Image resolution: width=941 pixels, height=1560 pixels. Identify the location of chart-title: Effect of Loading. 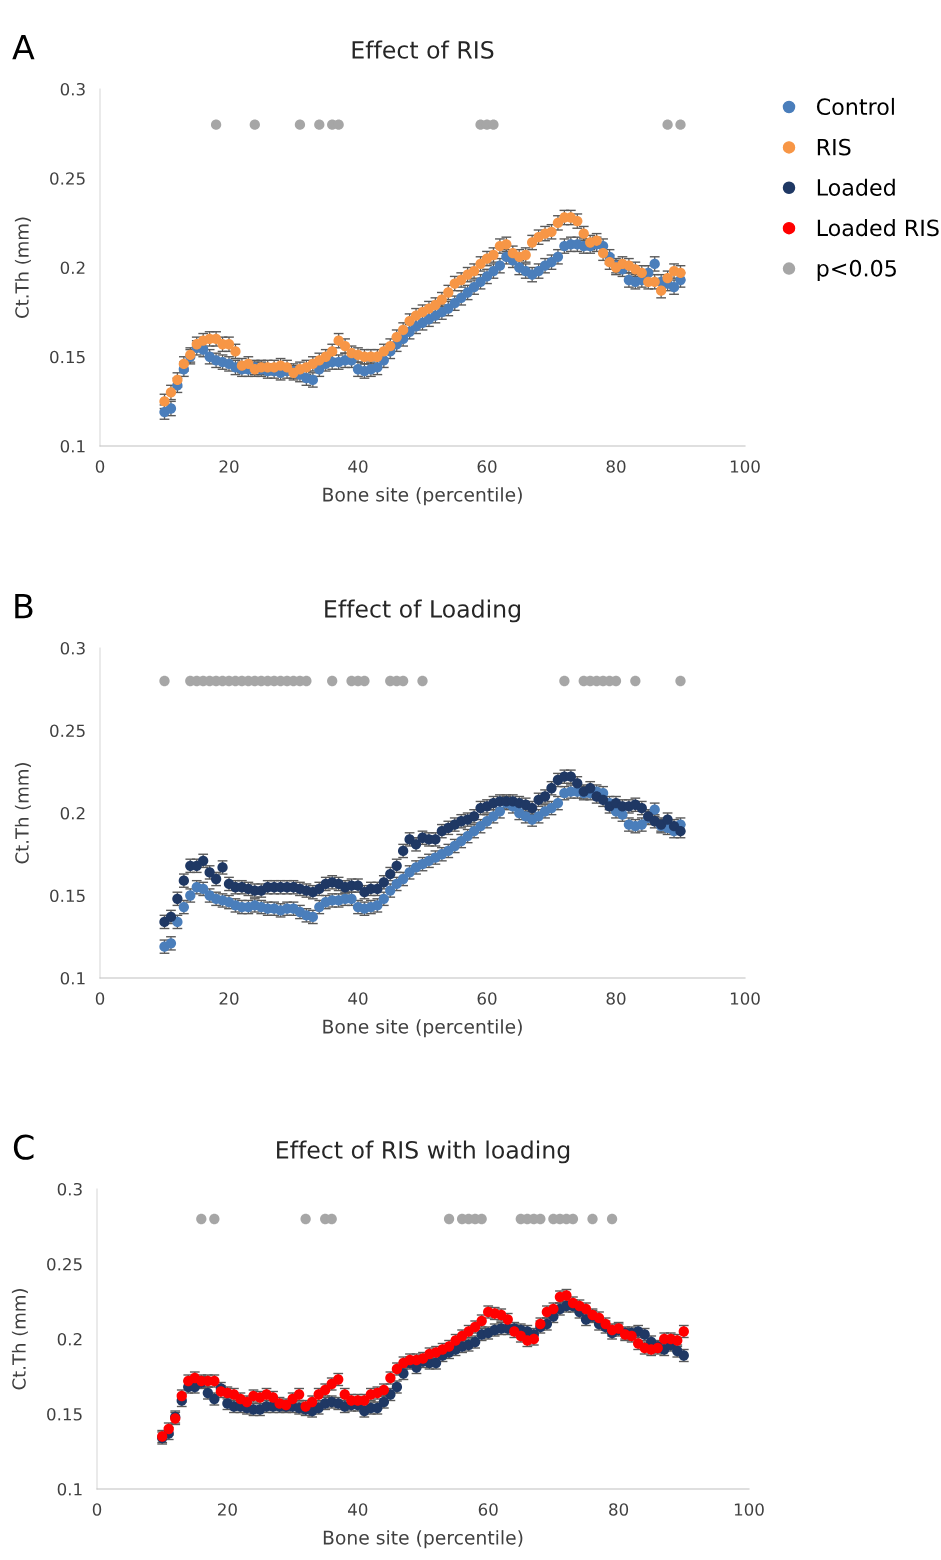
(422, 611).